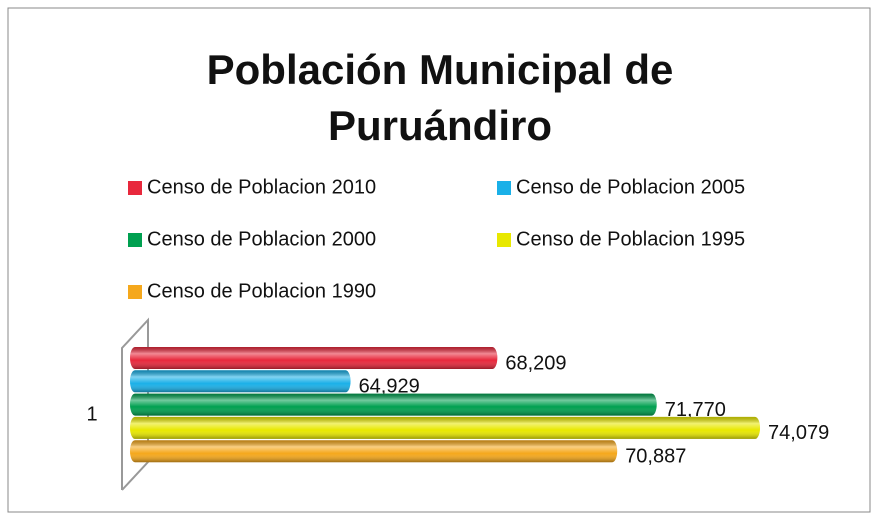  I want to click on axis-wall, so click(135, 404).